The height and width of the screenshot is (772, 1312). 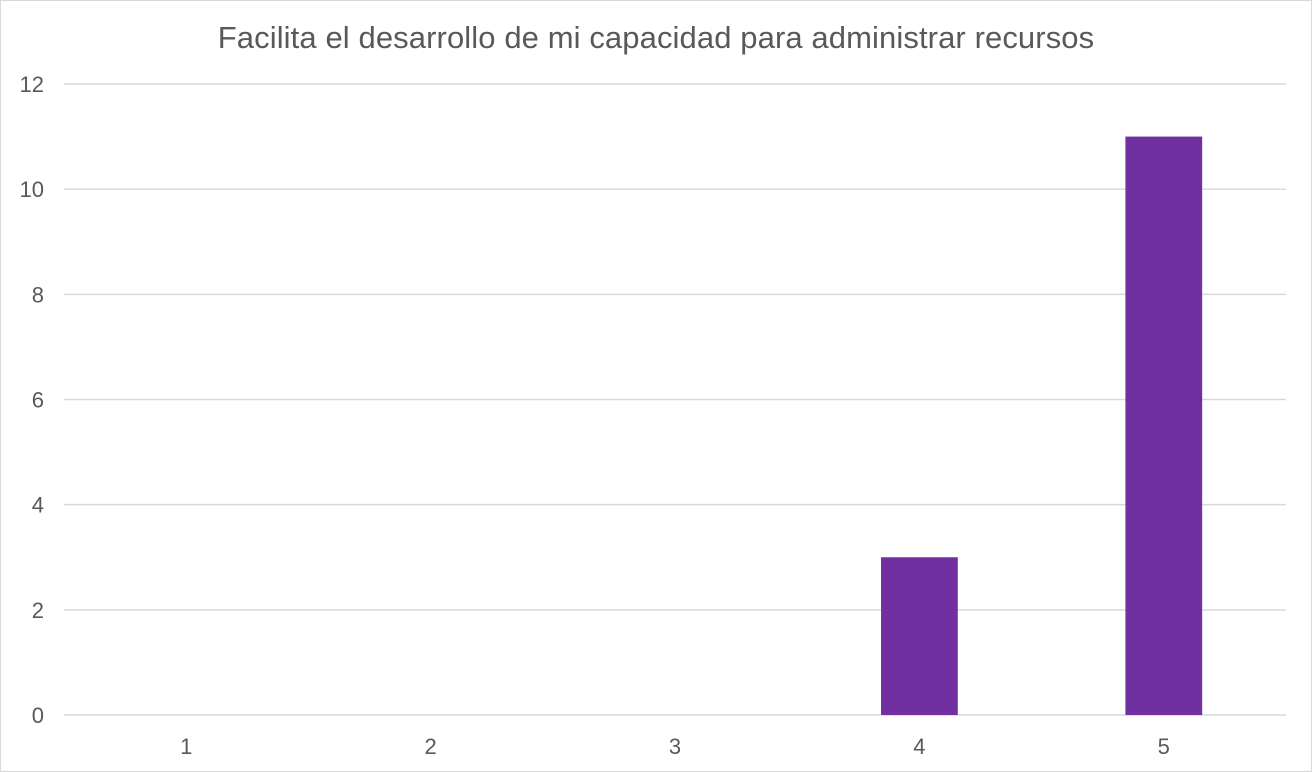 What do you see at coordinates (38, 715) in the screenshot?
I see `y-tick-label: 0` at bounding box center [38, 715].